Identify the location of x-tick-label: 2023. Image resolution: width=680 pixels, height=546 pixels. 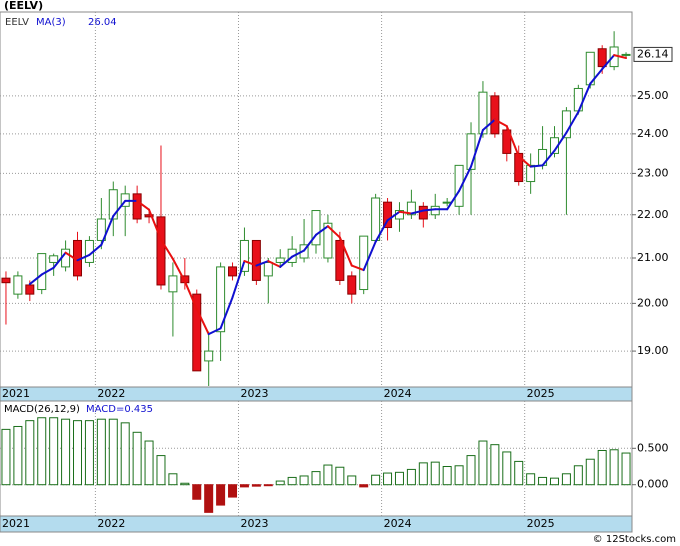
(254, 523).